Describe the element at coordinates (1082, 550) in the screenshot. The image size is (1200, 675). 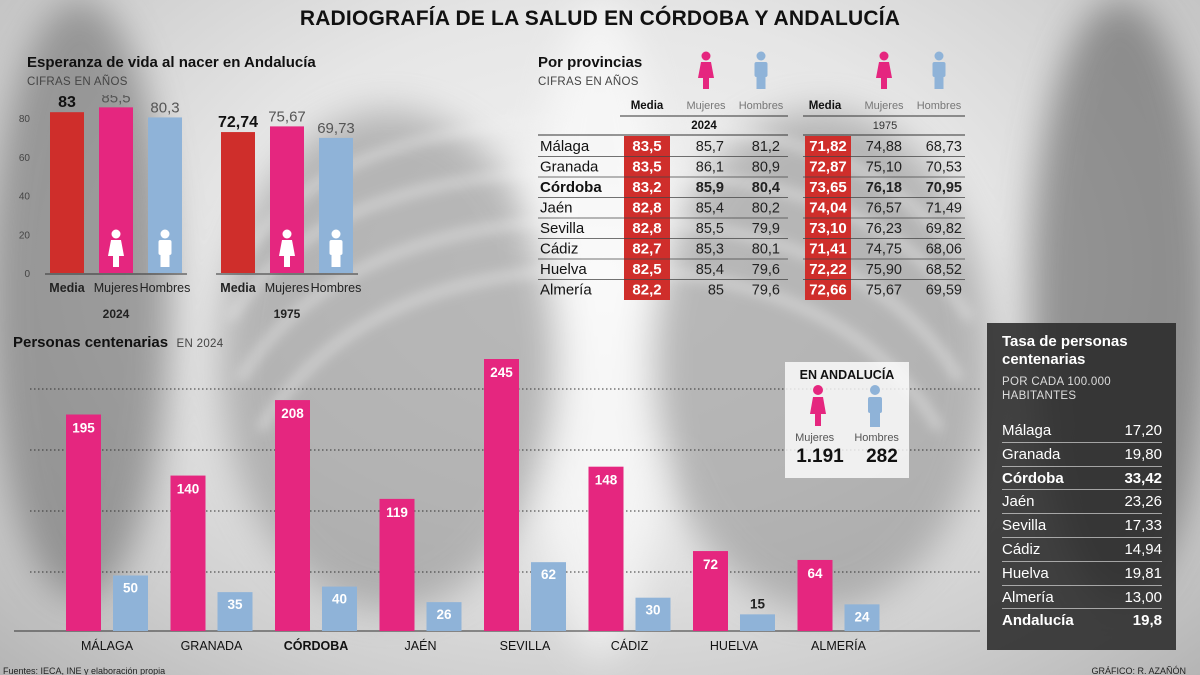
I see `rate-row: Cádiz 14,94` at that location.